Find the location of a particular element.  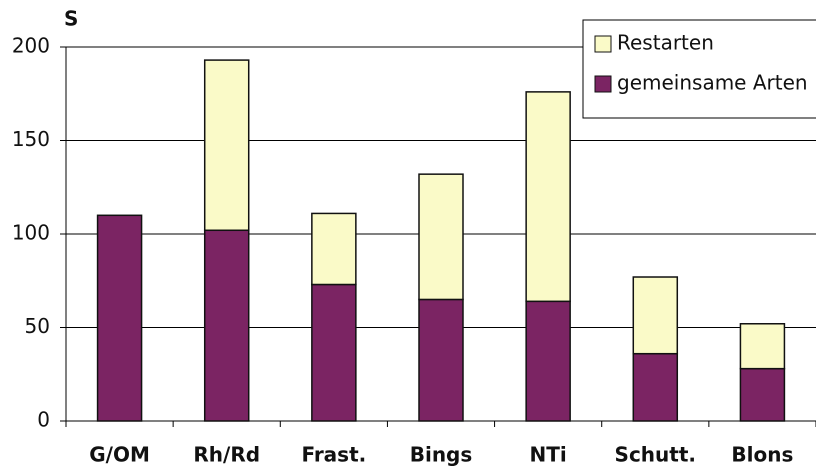

x-tick-label: Schutt. is located at coordinates (655, 455).